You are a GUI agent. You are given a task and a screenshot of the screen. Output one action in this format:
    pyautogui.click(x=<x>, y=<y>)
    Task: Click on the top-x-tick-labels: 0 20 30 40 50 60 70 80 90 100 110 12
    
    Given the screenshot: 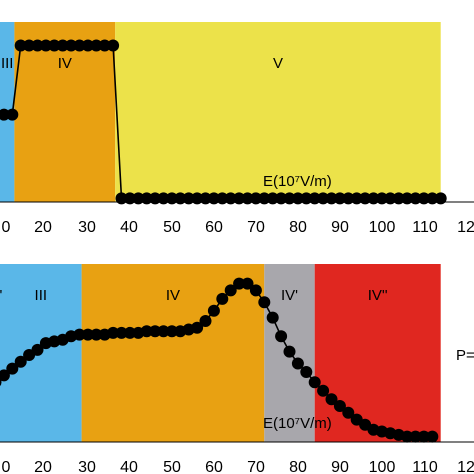 What is the action you would take?
    pyautogui.click(x=238, y=227)
    